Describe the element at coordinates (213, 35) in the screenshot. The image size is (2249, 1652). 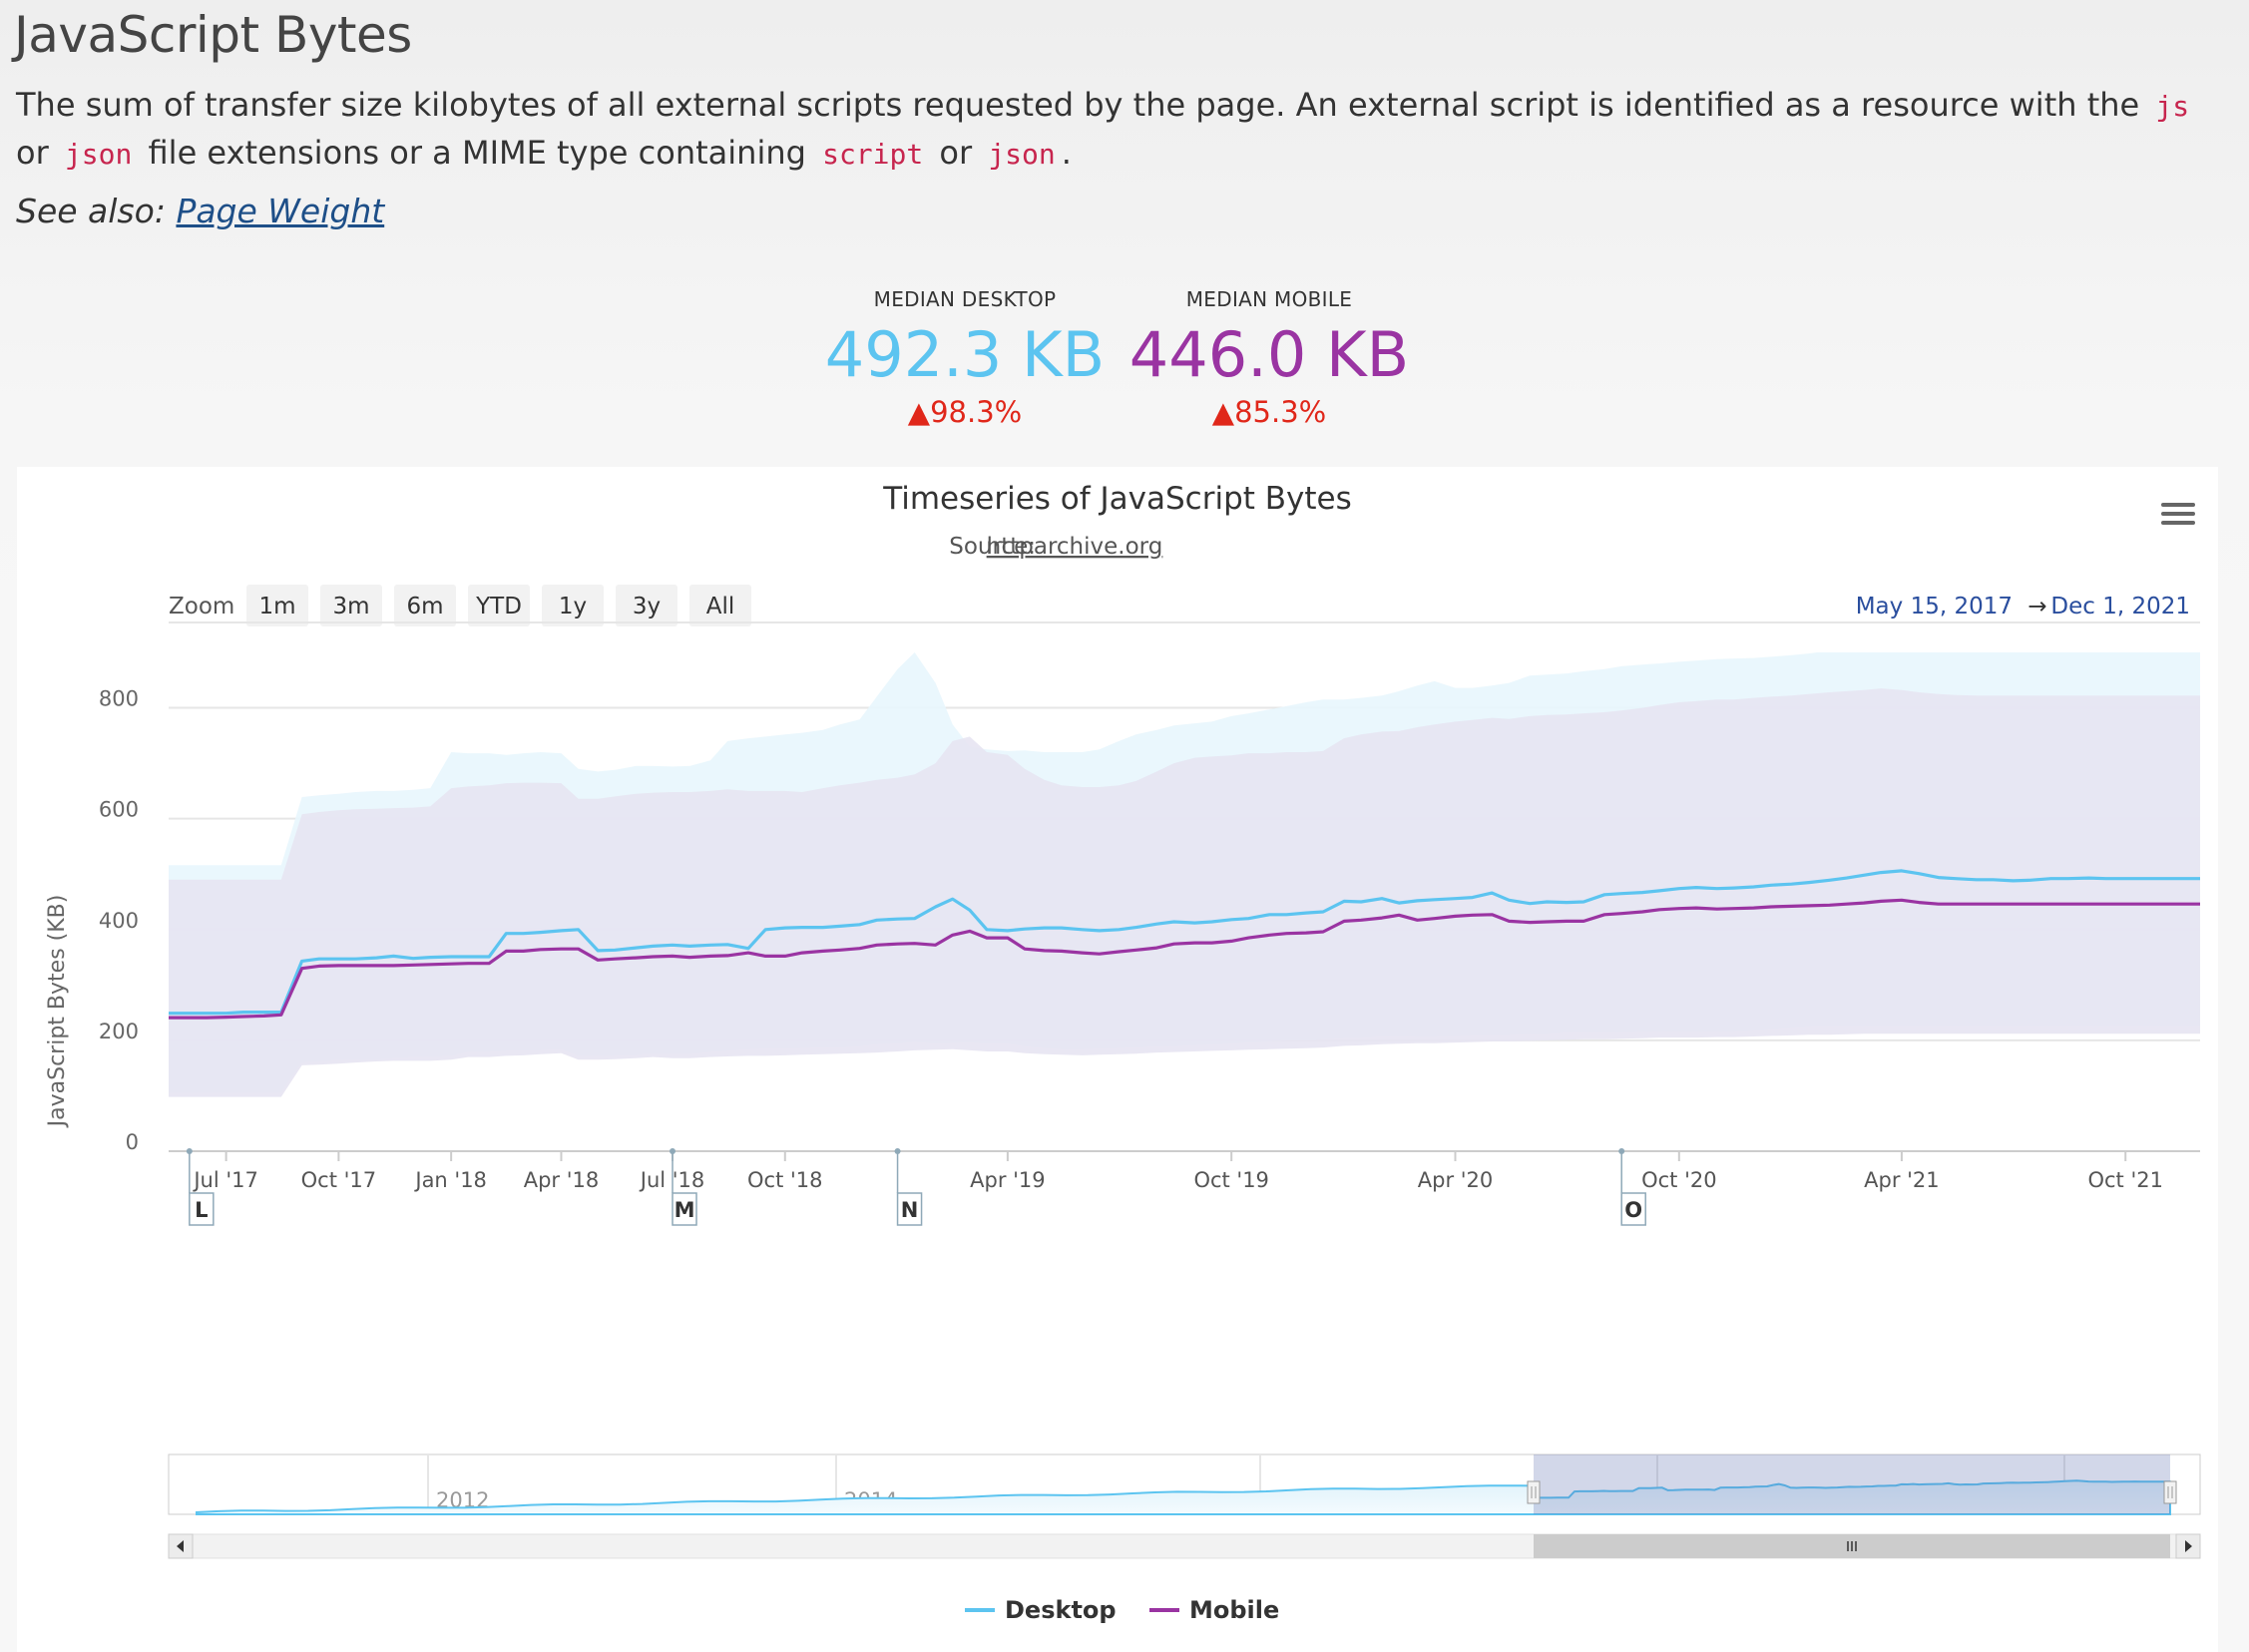
I see `page-title: JavaScript Bytes` at that location.